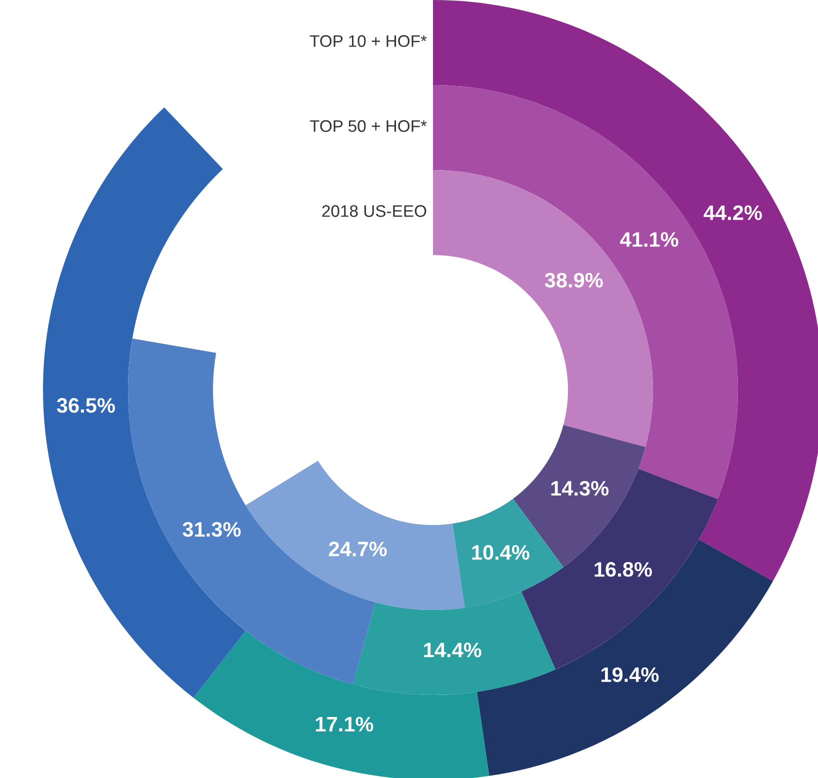 Image resolution: width=818 pixels, height=778 pixels. Describe the element at coordinates (368, 126) in the screenshot. I see `slice-label: TOP 50 + HOF*` at that location.